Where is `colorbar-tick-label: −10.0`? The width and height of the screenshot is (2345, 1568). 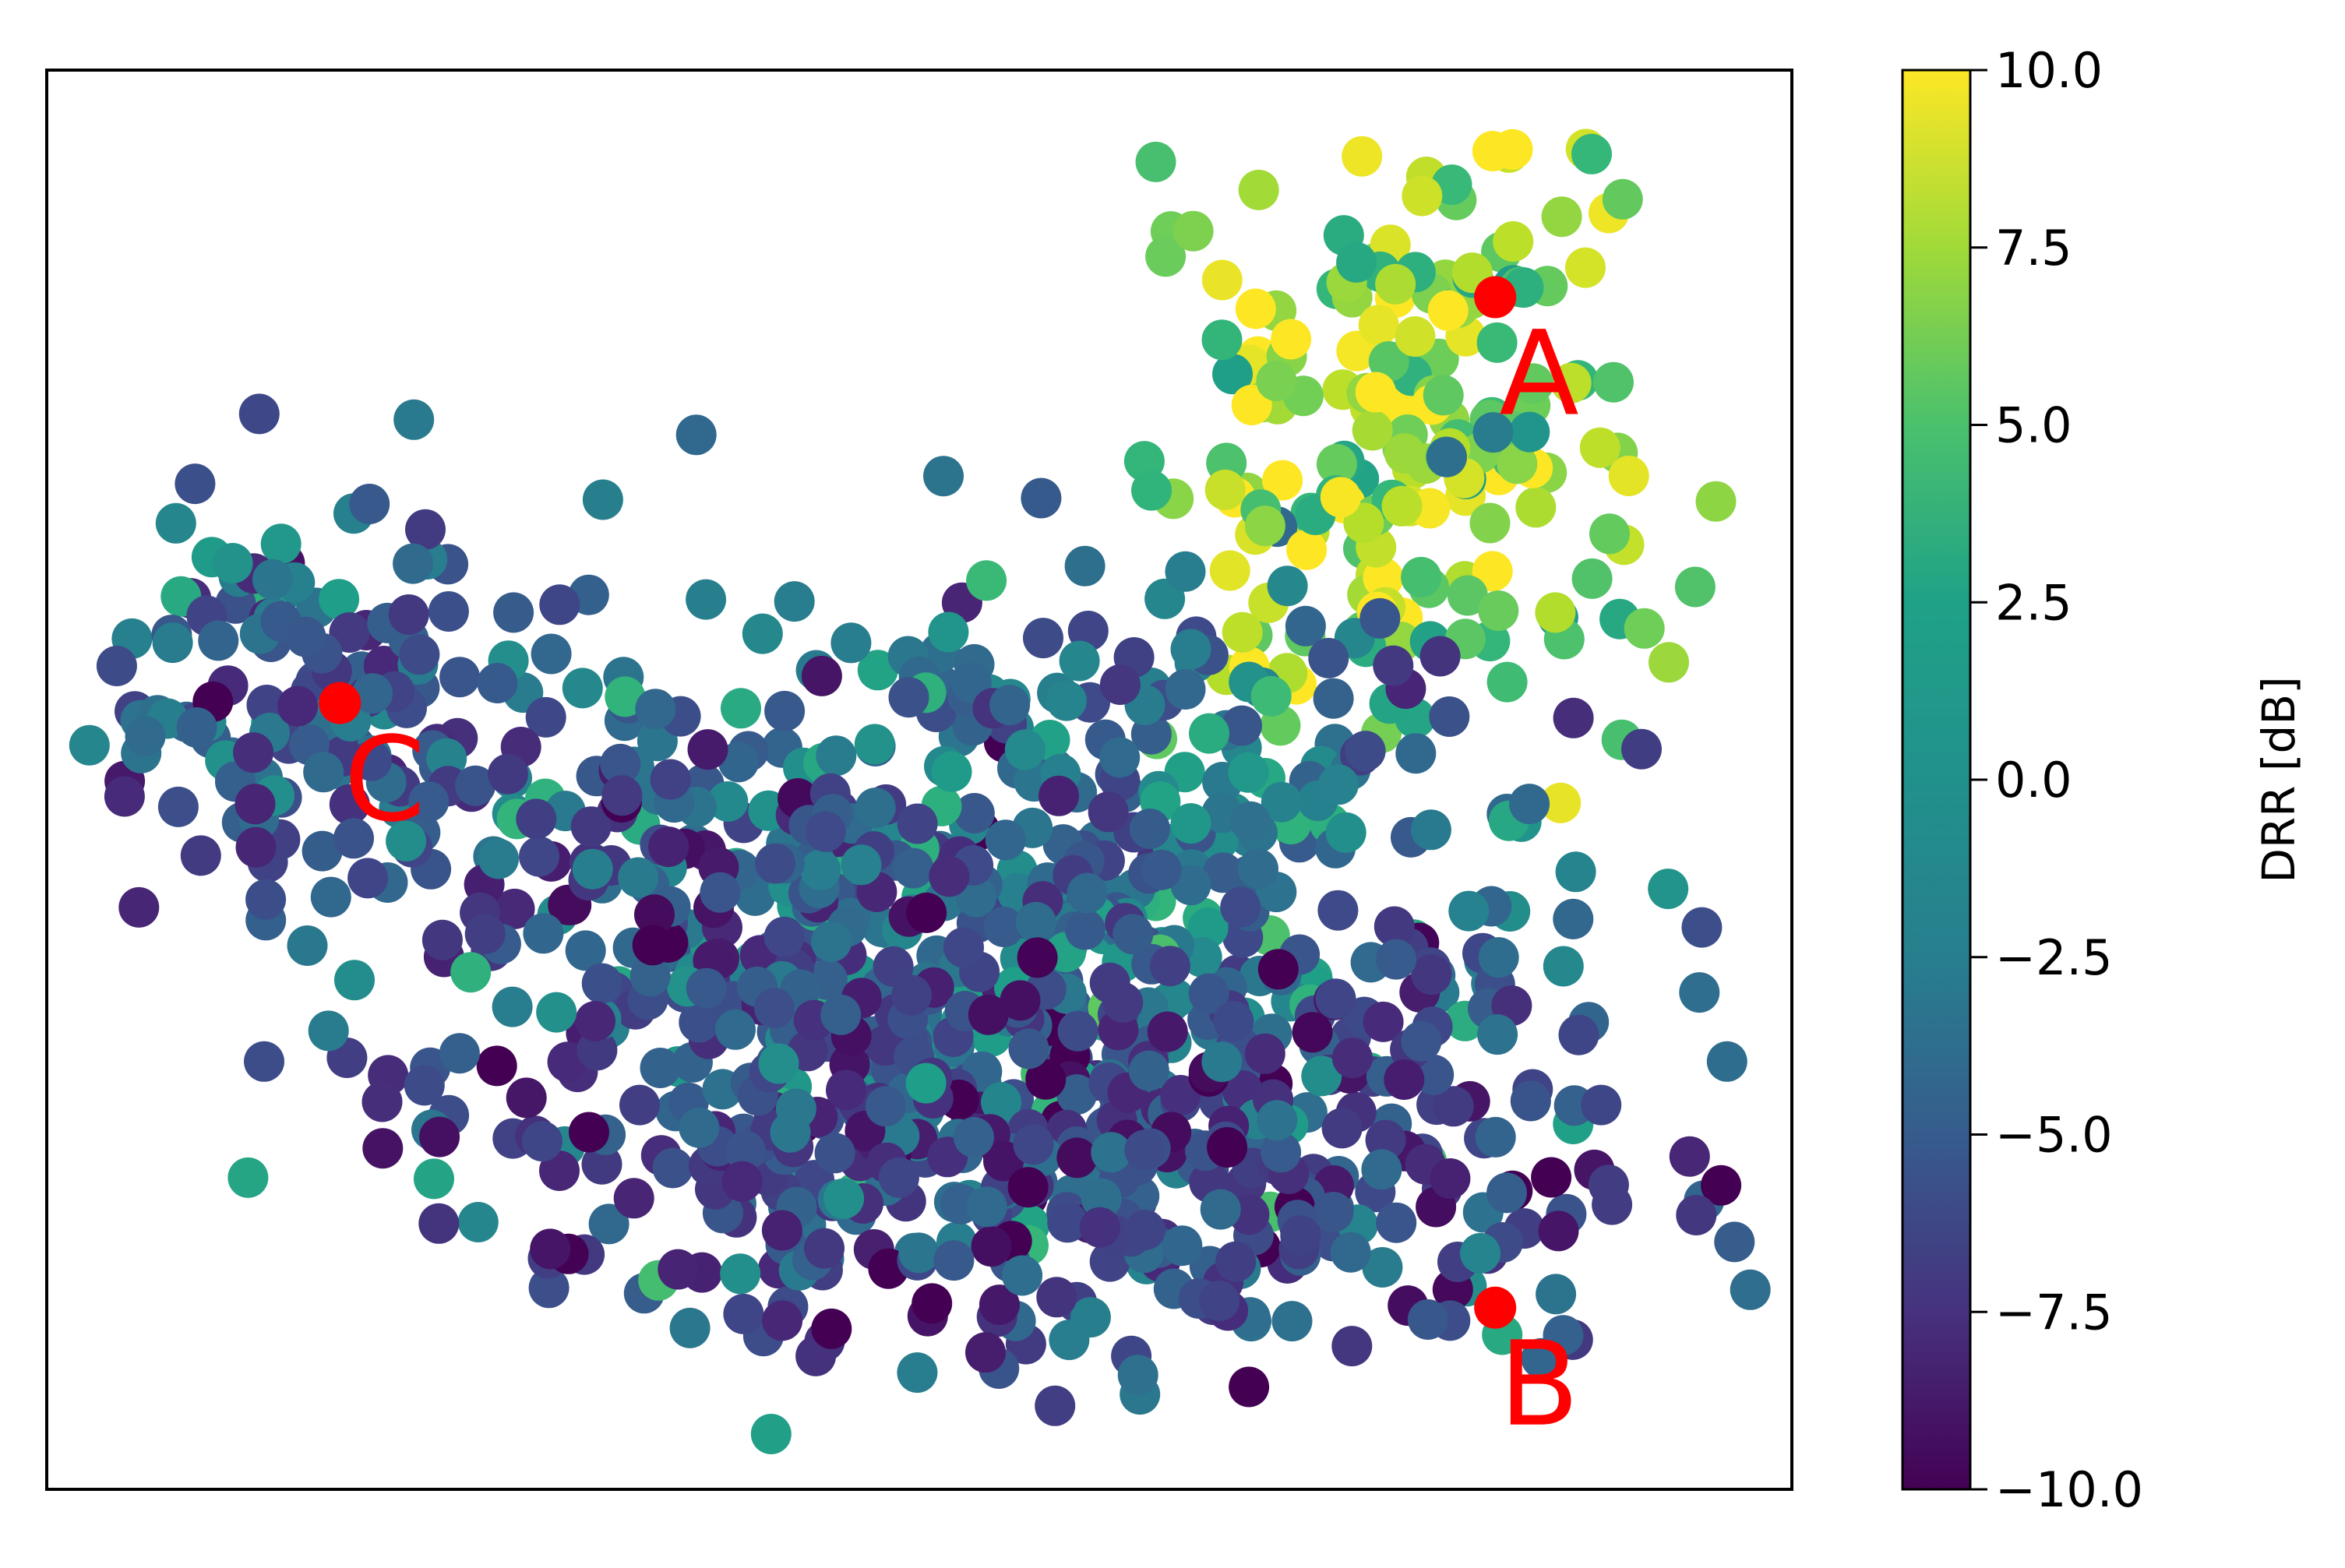
colorbar-tick-label: −10.0 is located at coordinates (2069, 1490).